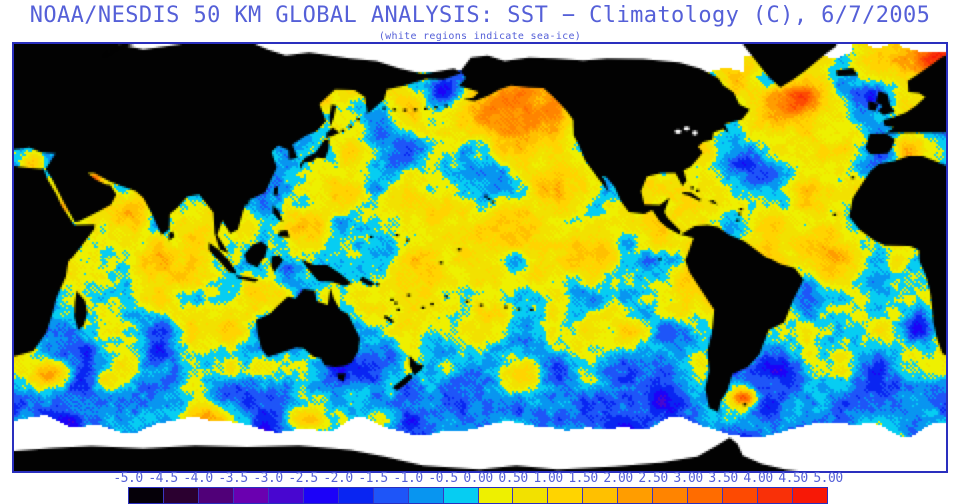 This screenshot has width=960, height=504. What do you see at coordinates (338, 478) in the screenshot?
I see `colorbar-tick-label: -2.0` at bounding box center [338, 478].